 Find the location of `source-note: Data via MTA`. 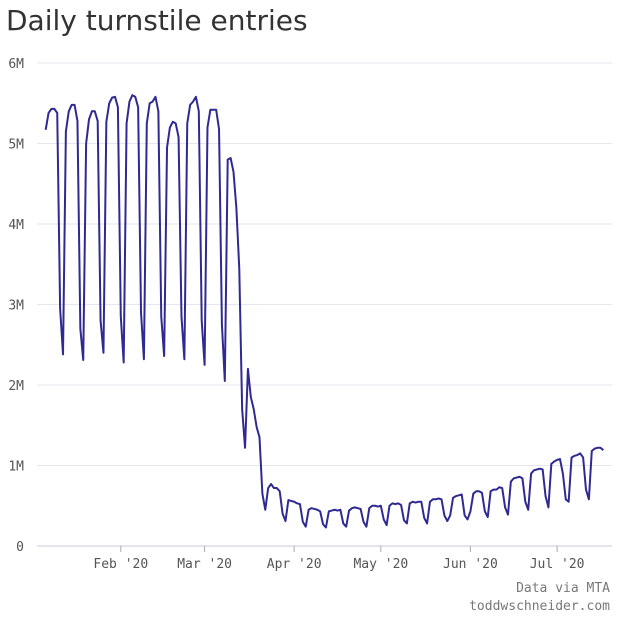

source-note: Data via MTA is located at coordinates (563, 588).